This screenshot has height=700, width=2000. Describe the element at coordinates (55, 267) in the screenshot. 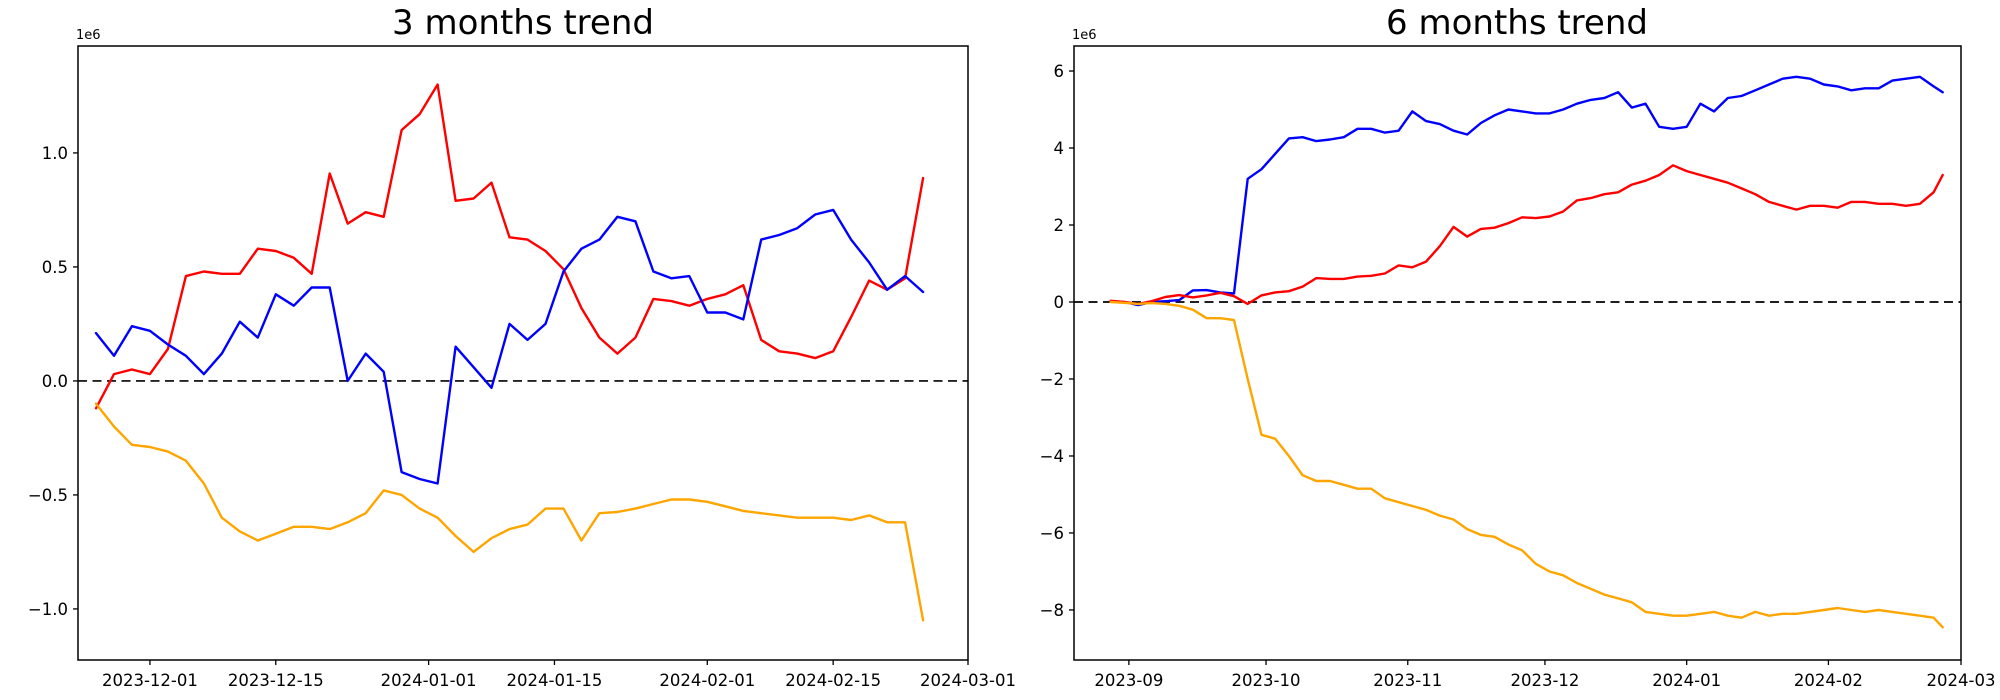

I see `y-tick-label: 0.5` at that location.